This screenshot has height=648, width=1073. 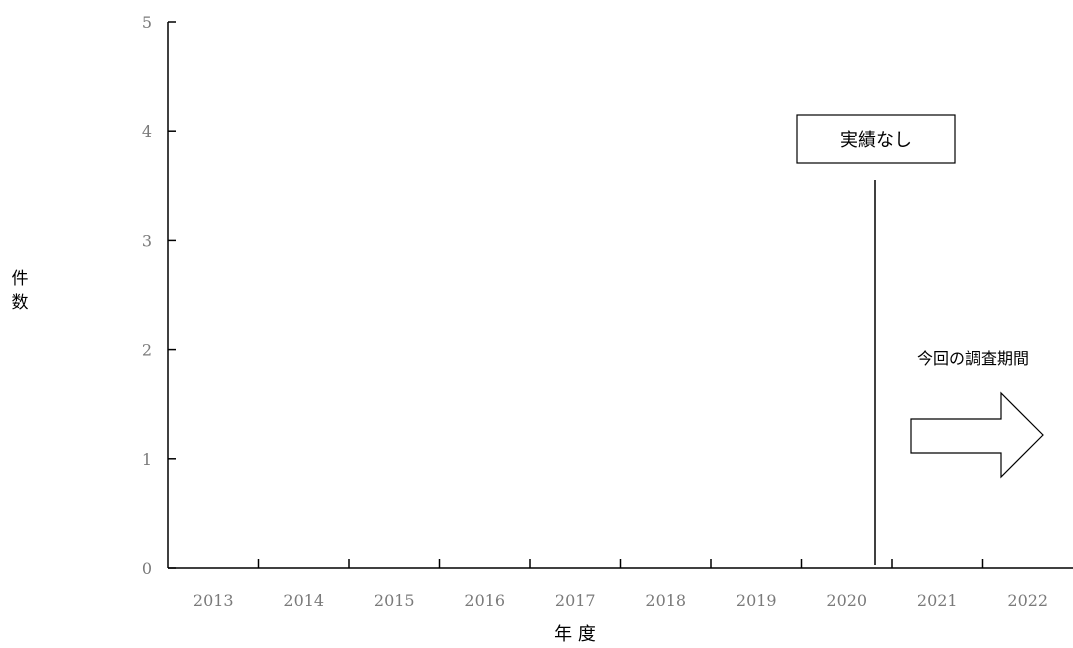 What do you see at coordinates (484, 600) in the screenshot?
I see `x-tick-label: 2016` at bounding box center [484, 600].